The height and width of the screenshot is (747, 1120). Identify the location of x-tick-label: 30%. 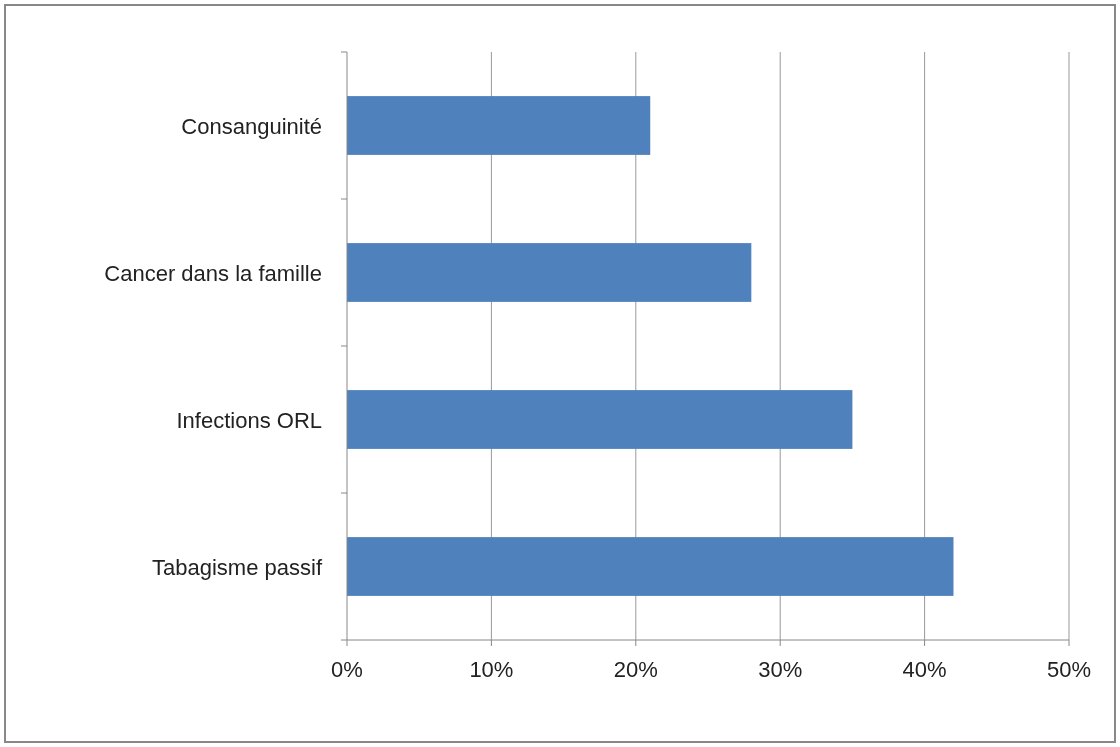
(780, 669).